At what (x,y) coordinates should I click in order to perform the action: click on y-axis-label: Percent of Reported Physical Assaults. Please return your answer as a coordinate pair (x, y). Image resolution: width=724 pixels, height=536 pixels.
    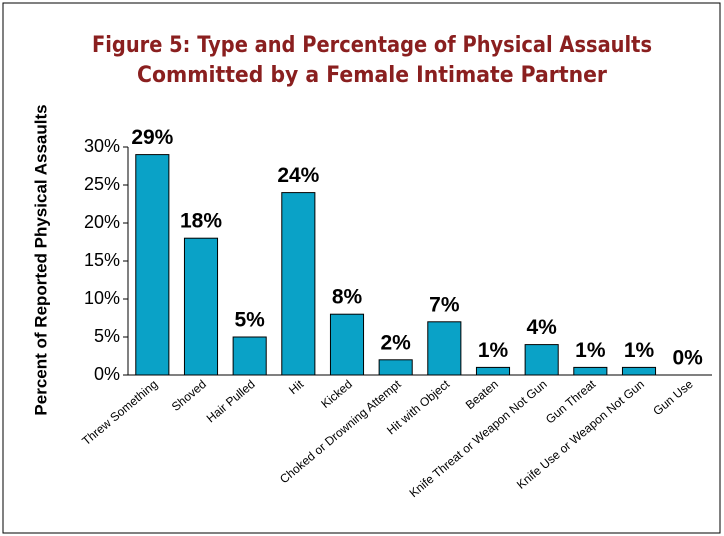
    Looking at the image, I should click on (40, 259).